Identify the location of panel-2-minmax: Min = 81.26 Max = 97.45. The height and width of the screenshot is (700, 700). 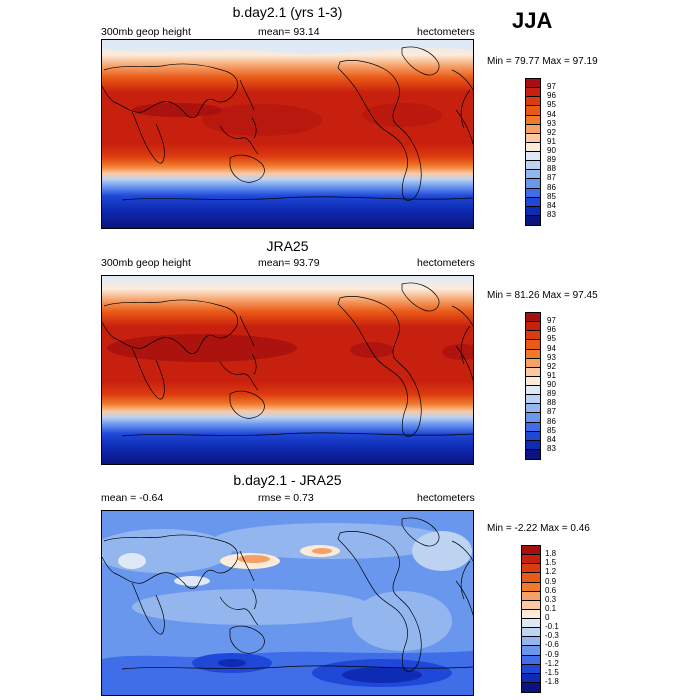
(542, 295).